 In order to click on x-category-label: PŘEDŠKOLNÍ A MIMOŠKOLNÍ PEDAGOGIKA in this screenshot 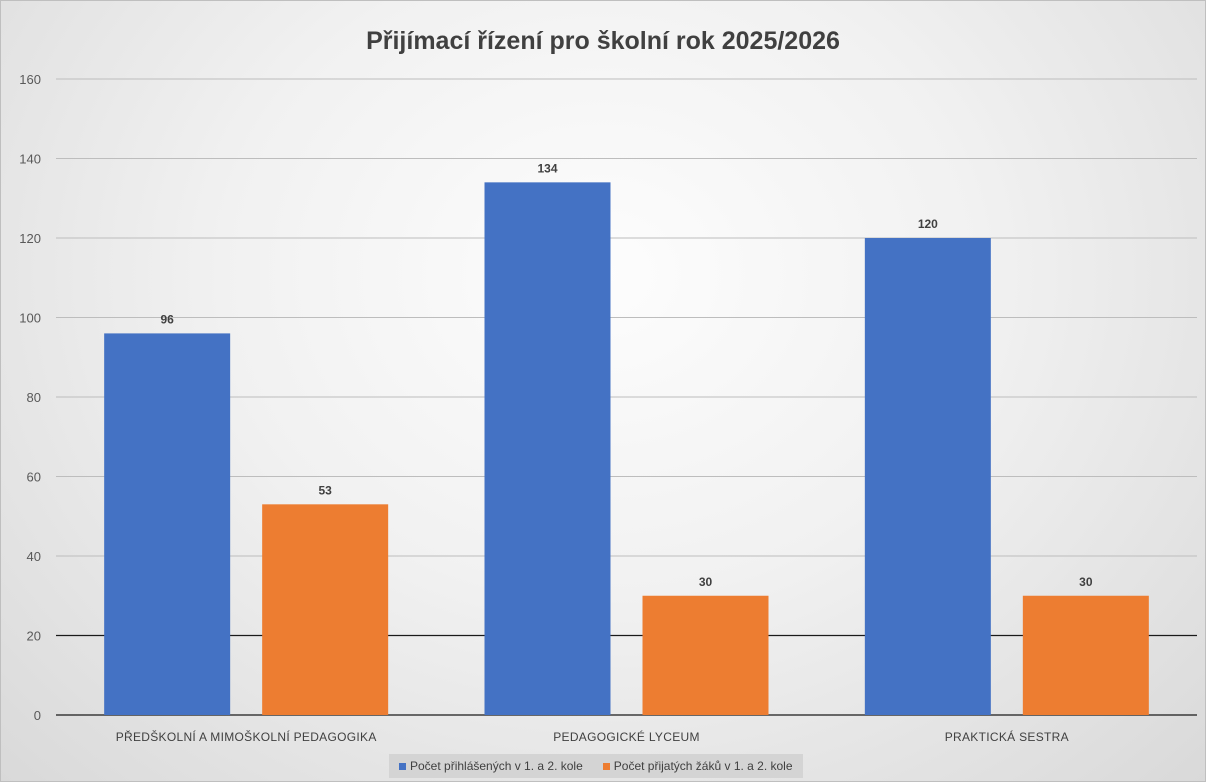, I will do `click(246, 736)`.